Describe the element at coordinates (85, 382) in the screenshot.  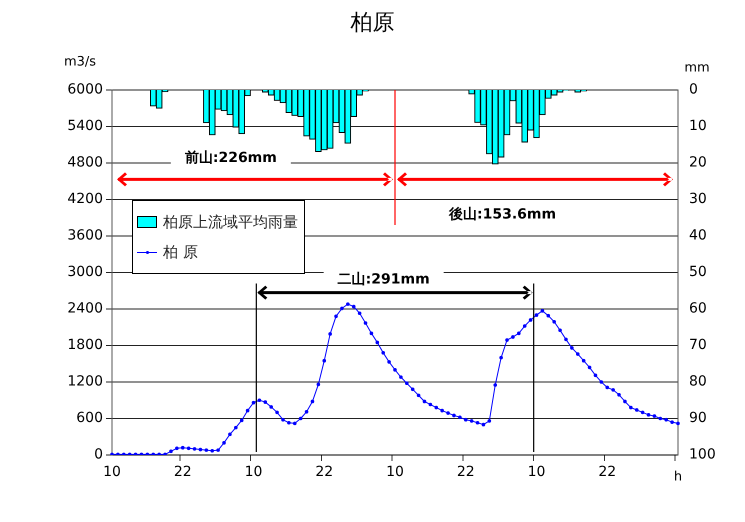
I see `y-tick-label: 1200` at that location.